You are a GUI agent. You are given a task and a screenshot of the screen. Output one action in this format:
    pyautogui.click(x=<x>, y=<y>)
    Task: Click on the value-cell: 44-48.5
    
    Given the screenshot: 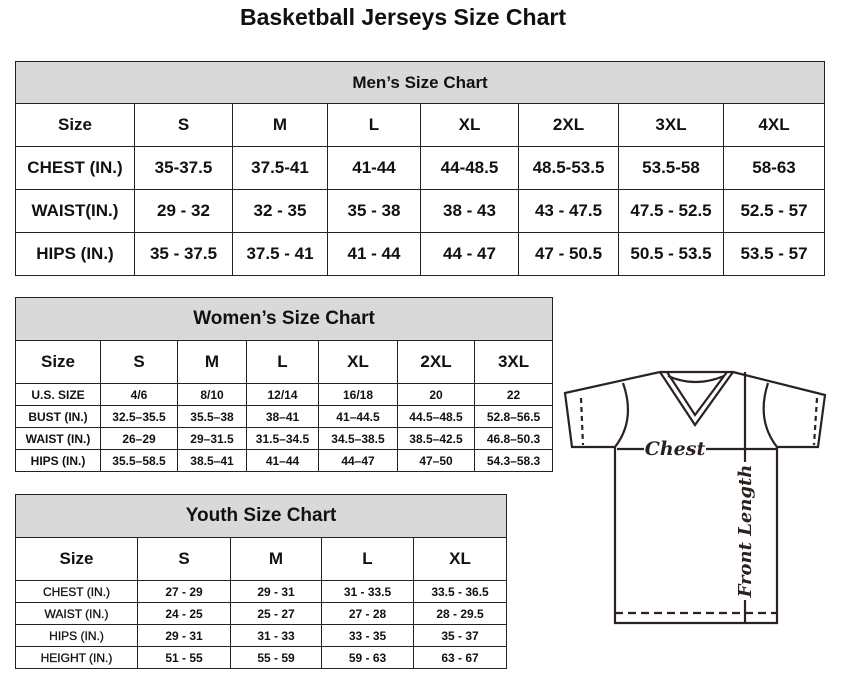 What is the action you would take?
    pyautogui.click(x=469, y=168)
    